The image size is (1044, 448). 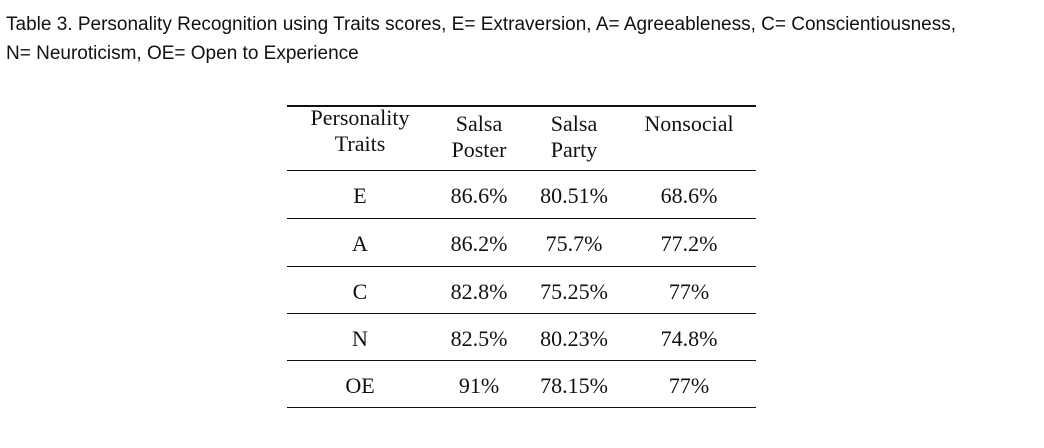 What do you see at coordinates (479, 243) in the screenshot?
I see `cell-salsa-poster: 86.2%` at bounding box center [479, 243].